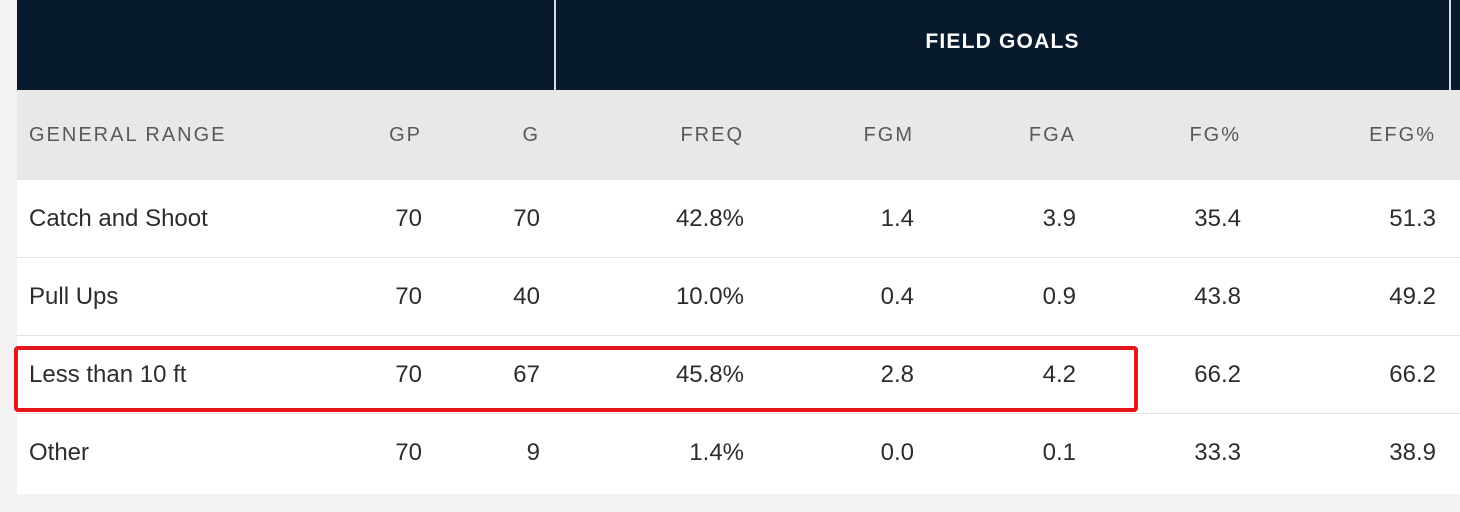 The height and width of the screenshot is (512, 1460). What do you see at coordinates (1412, 452) in the screenshot?
I see `cell-efg-percent: 38.9` at bounding box center [1412, 452].